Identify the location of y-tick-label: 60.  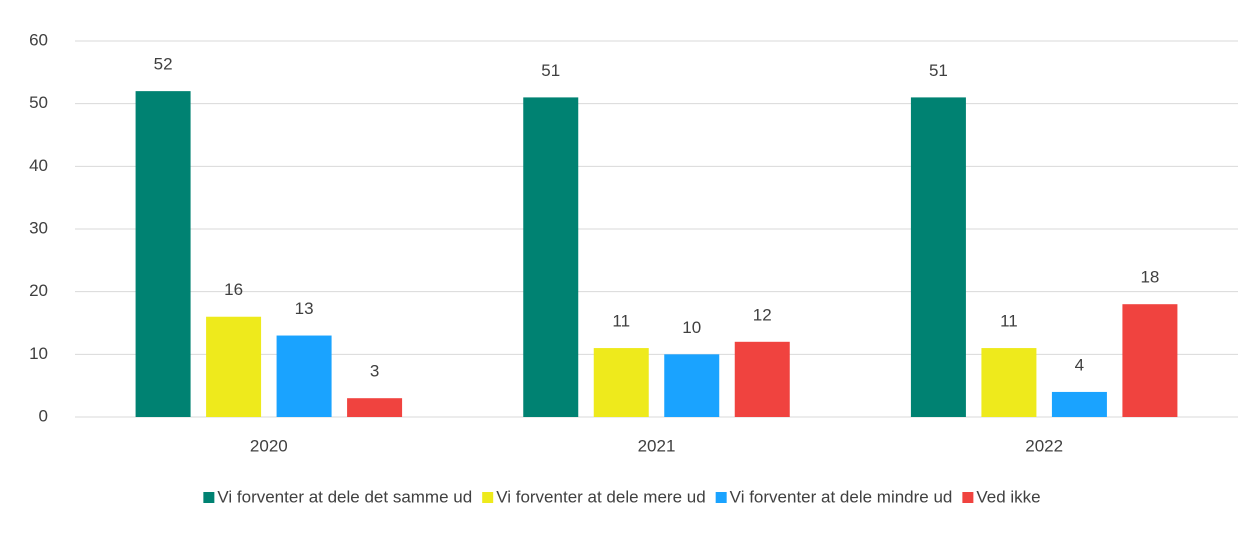
(38, 39).